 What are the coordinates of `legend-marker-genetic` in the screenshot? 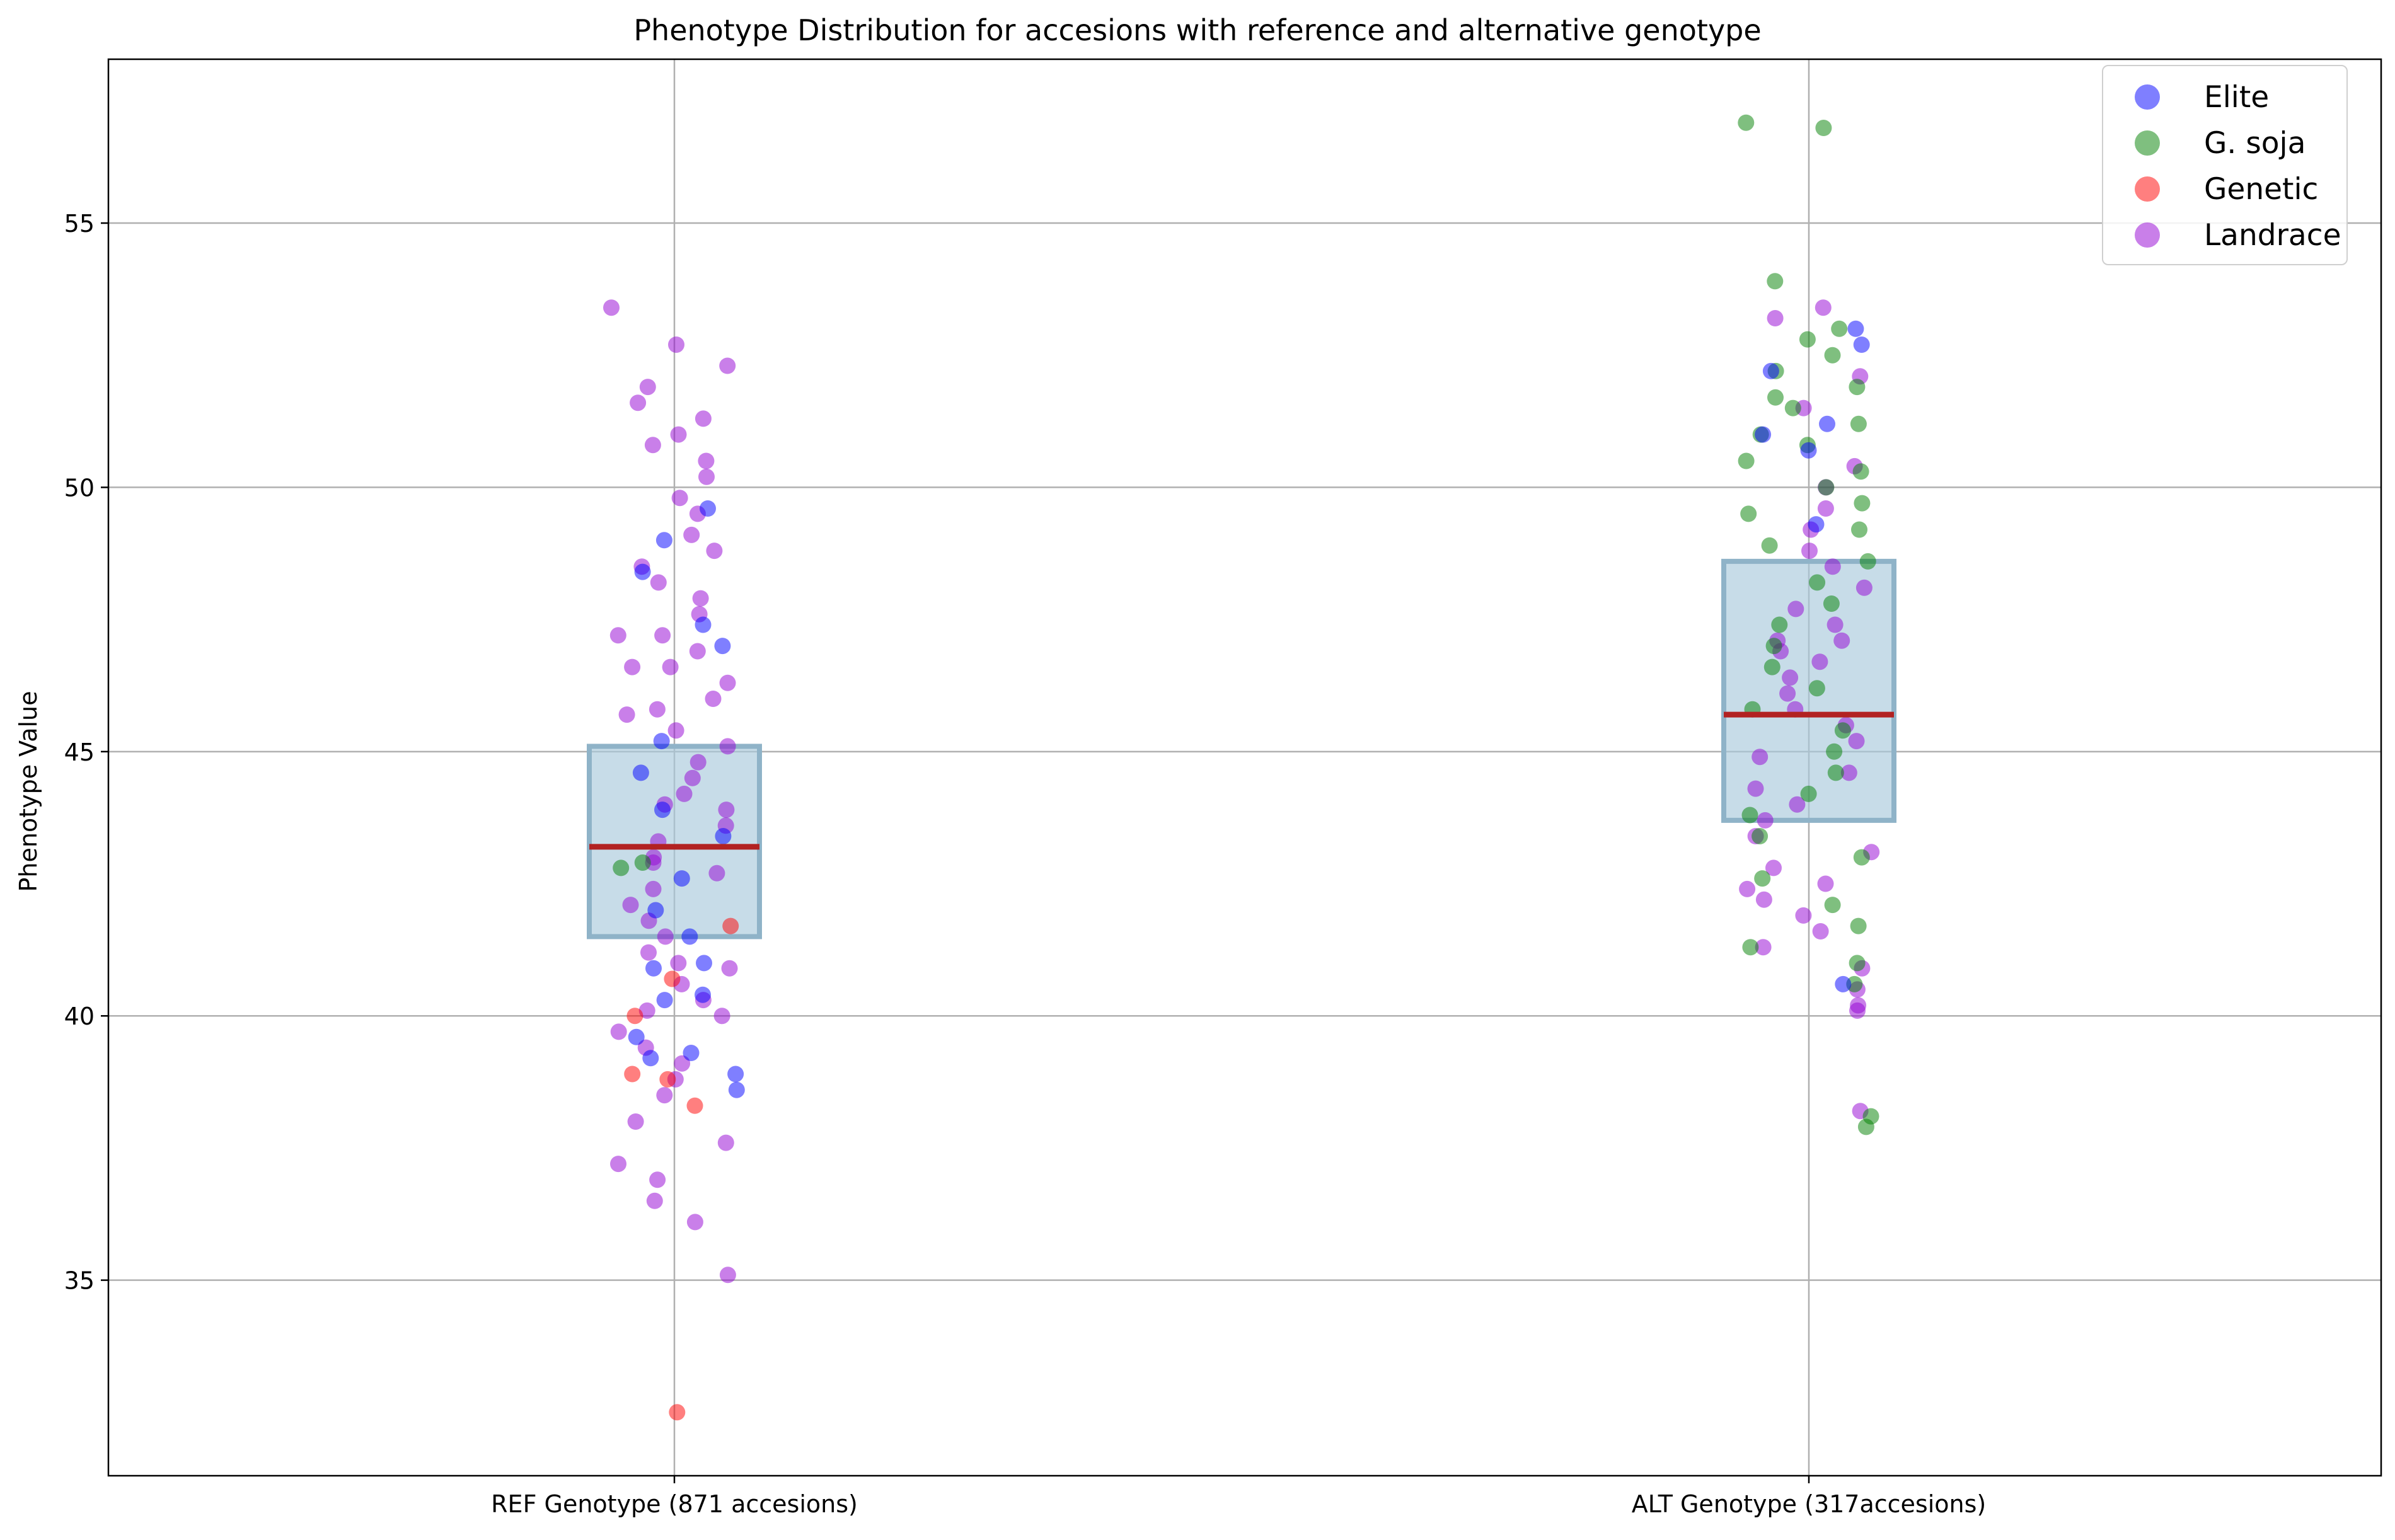 It's located at (2147, 189).